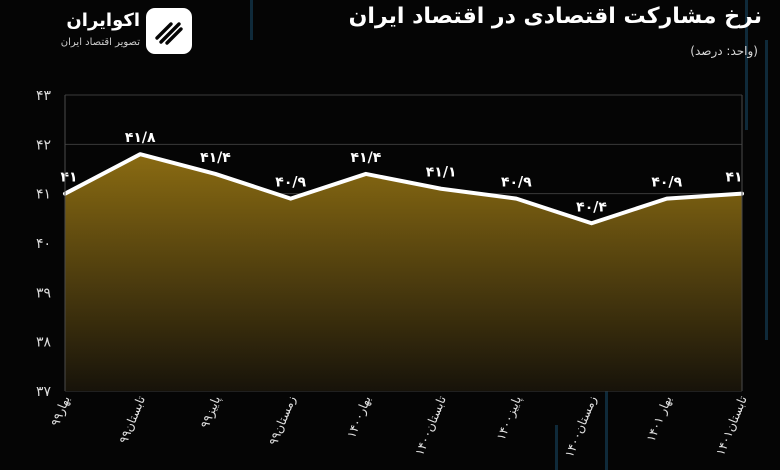 The image size is (780, 470). What do you see at coordinates (169, 31) in the screenshot?
I see `ecoiran-logo-icon` at bounding box center [169, 31].